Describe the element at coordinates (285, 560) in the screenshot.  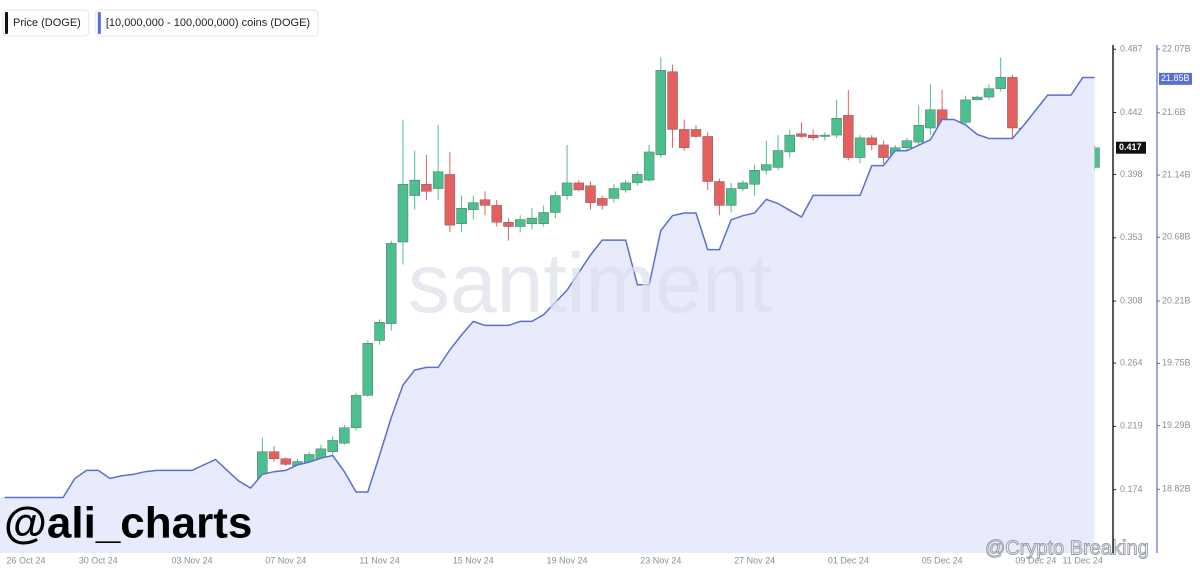
I see `x-tick-label: 07 Nov 24` at that location.